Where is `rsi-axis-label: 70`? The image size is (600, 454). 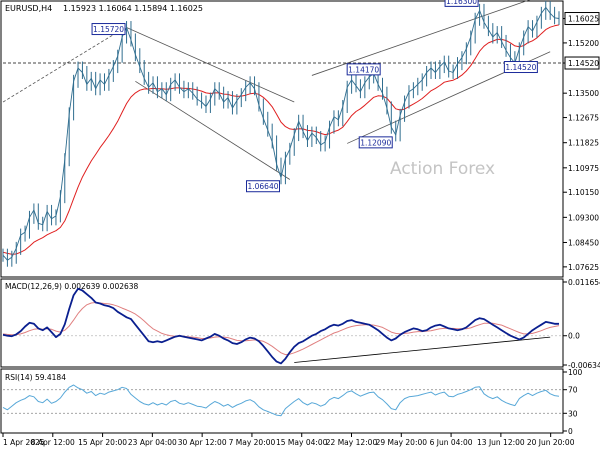
rsi-axis-label: 70 is located at coordinates (573, 390).